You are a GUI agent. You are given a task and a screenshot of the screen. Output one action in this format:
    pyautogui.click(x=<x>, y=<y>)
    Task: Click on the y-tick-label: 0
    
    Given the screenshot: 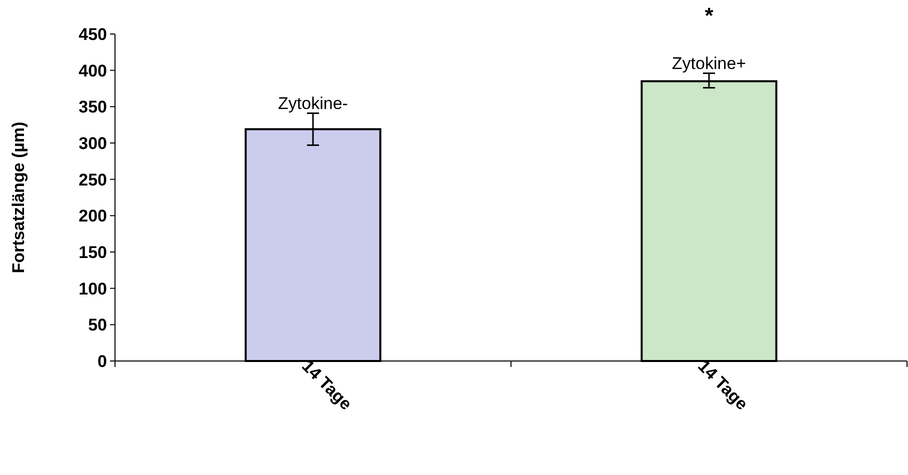 What is the action you would take?
    pyautogui.click(x=102, y=361)
    